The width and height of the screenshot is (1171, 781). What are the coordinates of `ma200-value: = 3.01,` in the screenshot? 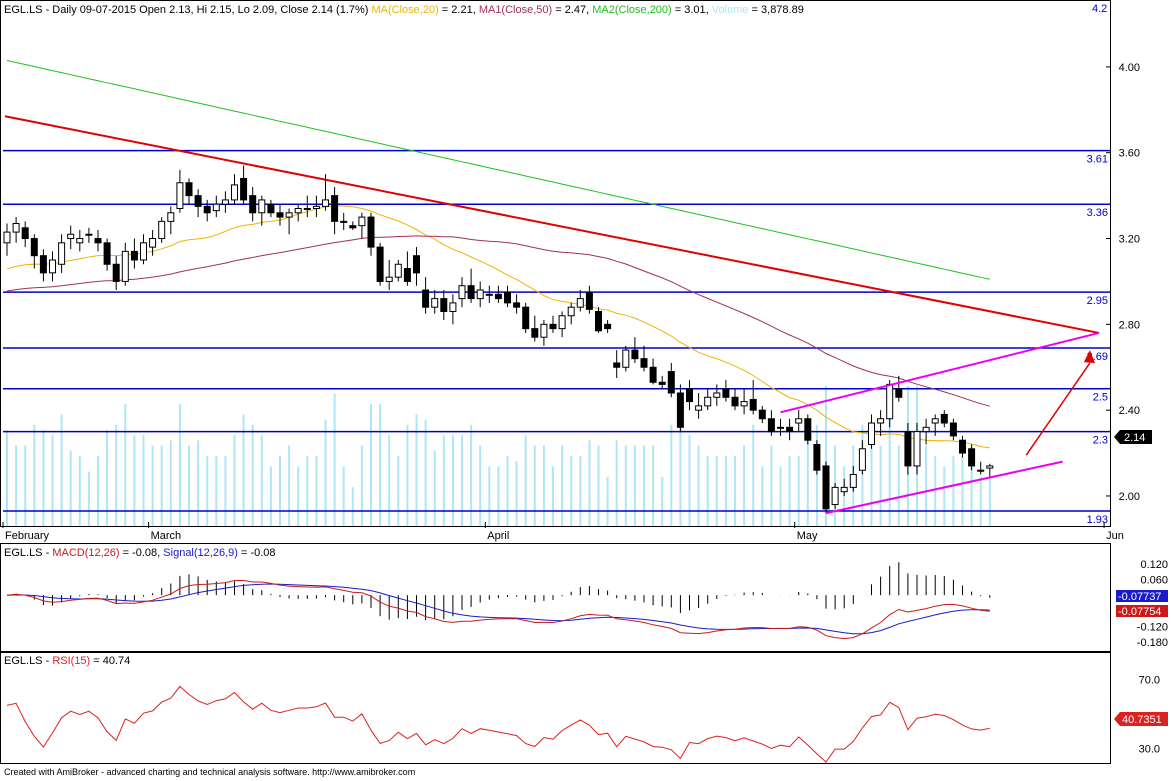 It's located at (692, 10).